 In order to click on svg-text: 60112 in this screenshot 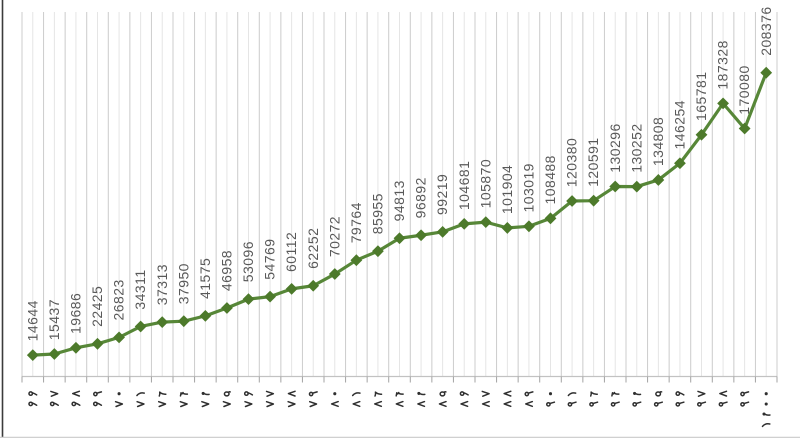, I will do `click(291, 252)`.